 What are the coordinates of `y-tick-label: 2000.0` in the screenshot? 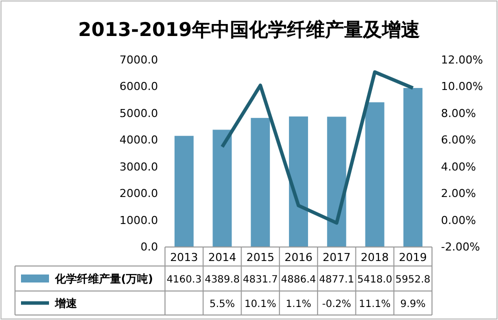 It's located at (139, 193).